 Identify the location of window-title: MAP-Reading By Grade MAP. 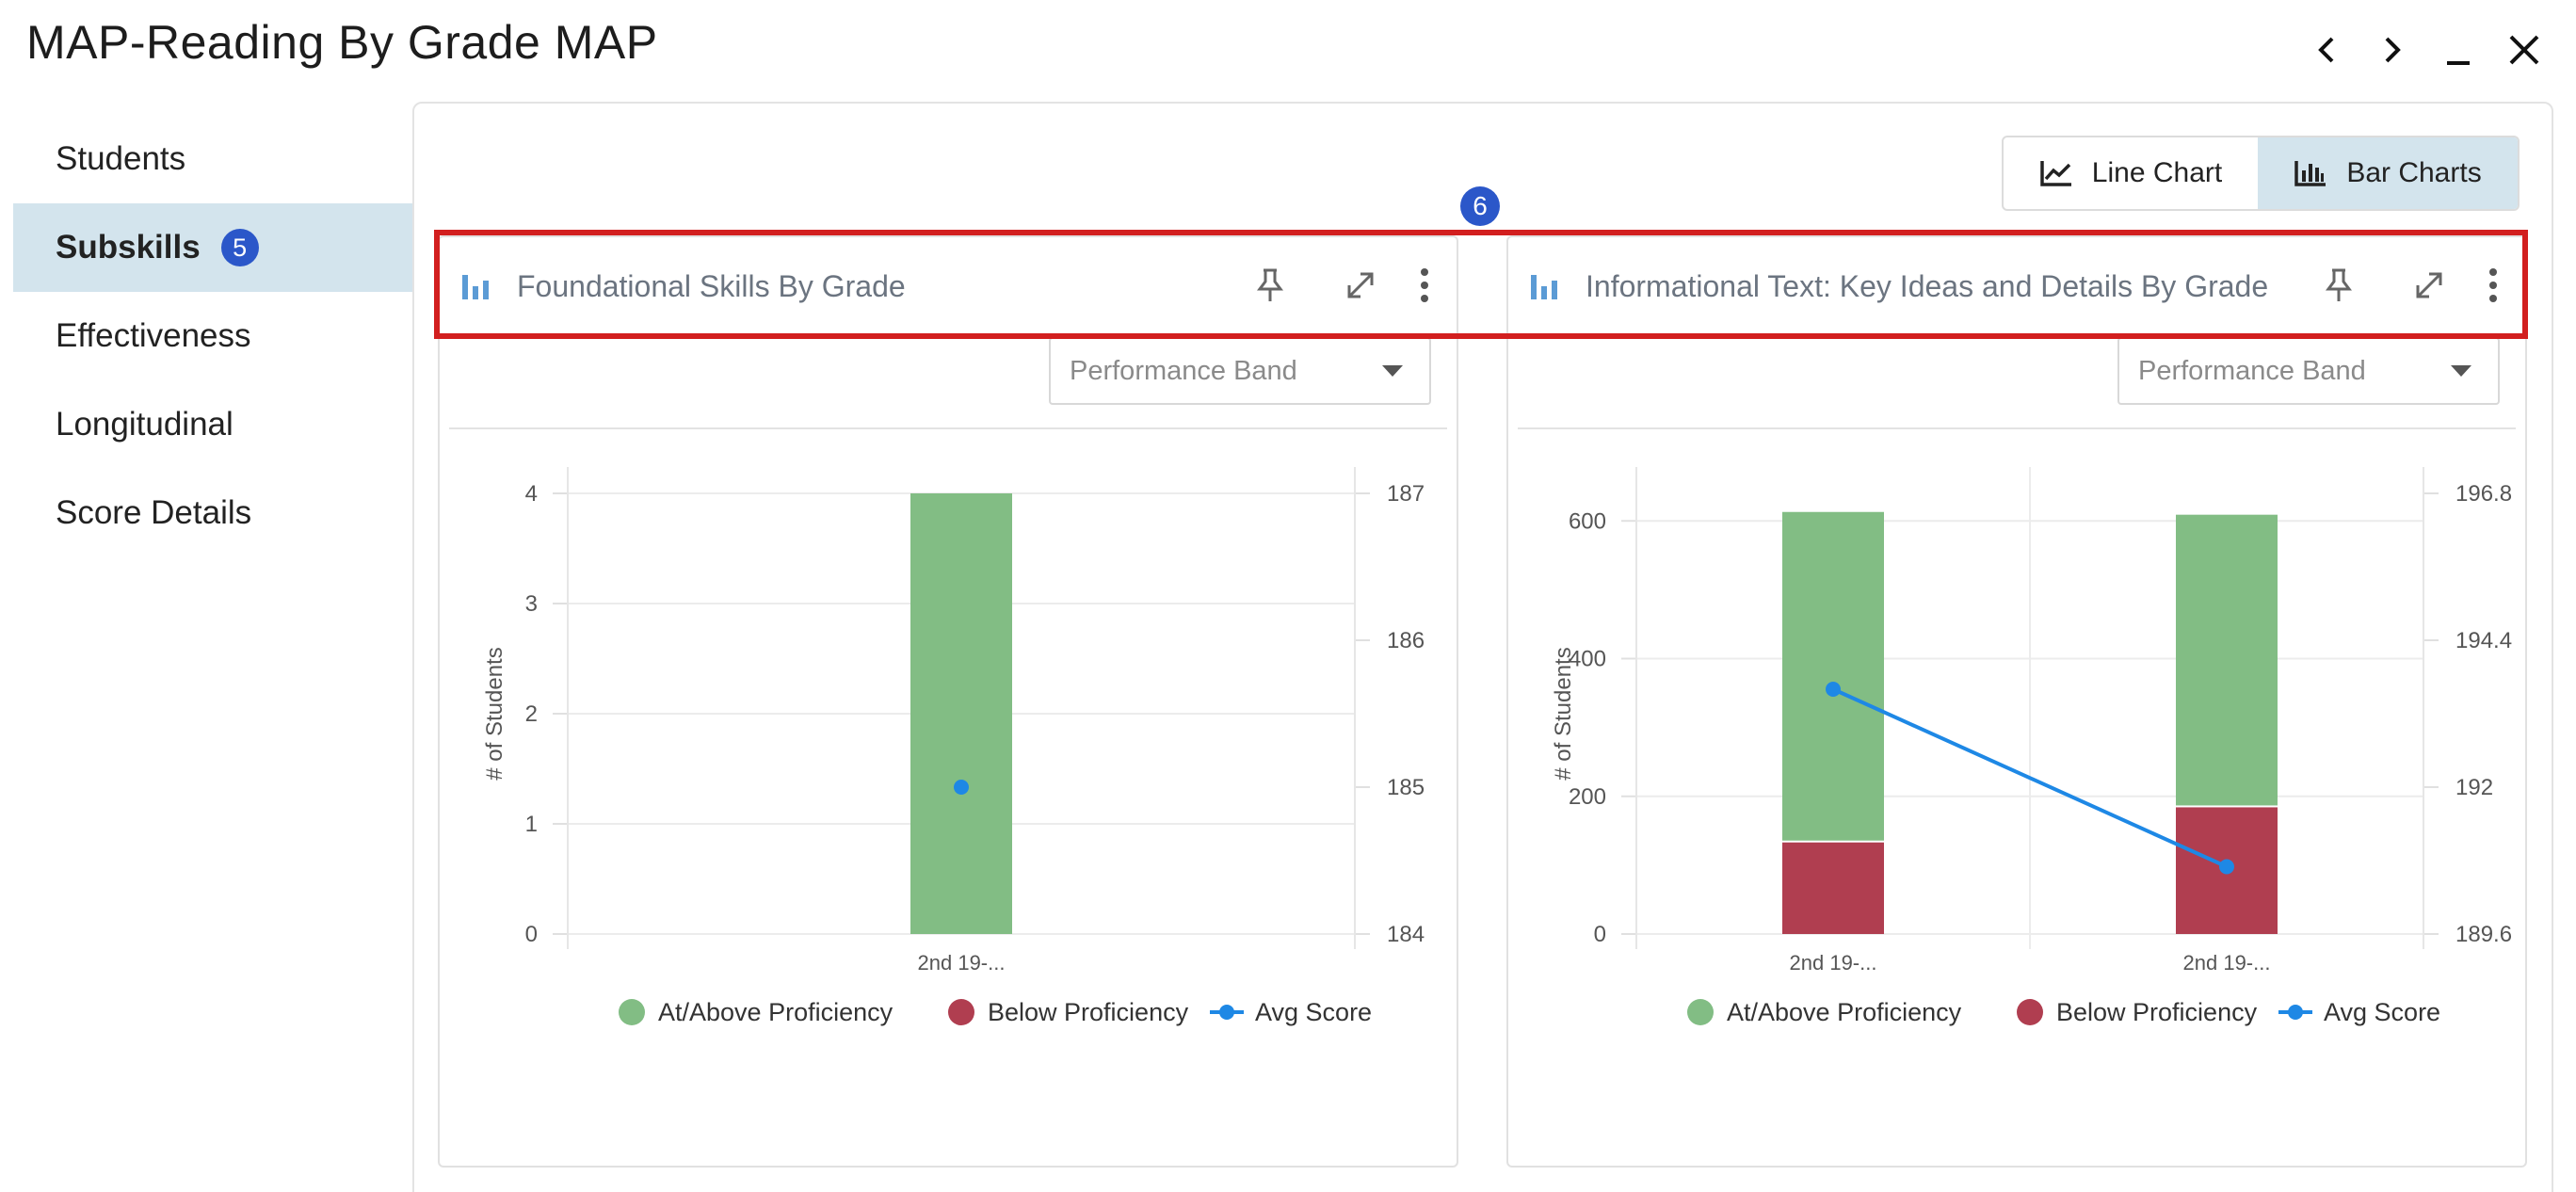
(342, 43).